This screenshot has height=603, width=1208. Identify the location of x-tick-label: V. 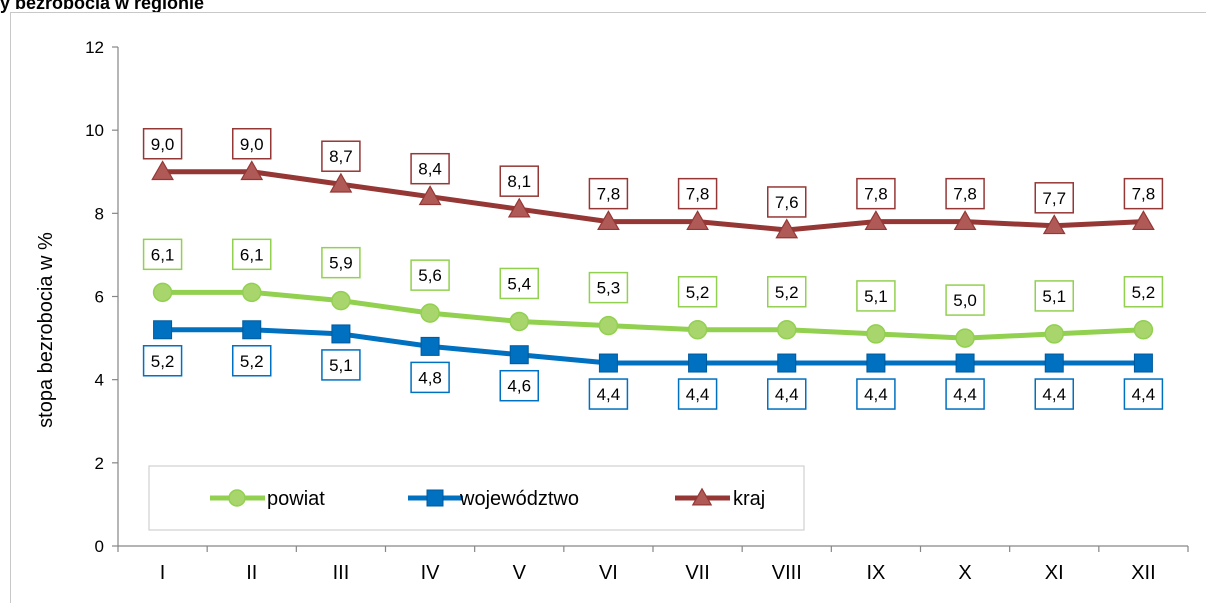
(520, 573).